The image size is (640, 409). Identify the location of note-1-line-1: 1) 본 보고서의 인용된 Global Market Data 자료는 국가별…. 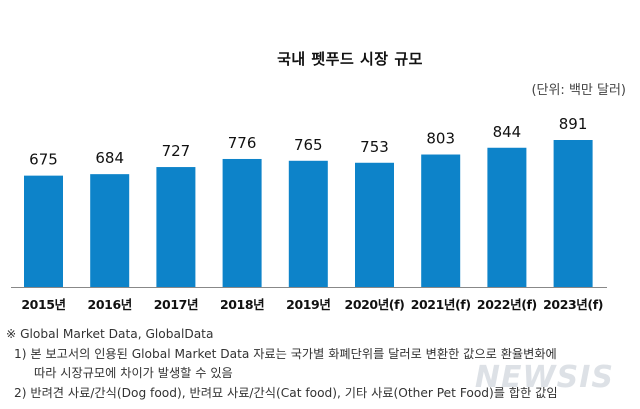
(285, 353).